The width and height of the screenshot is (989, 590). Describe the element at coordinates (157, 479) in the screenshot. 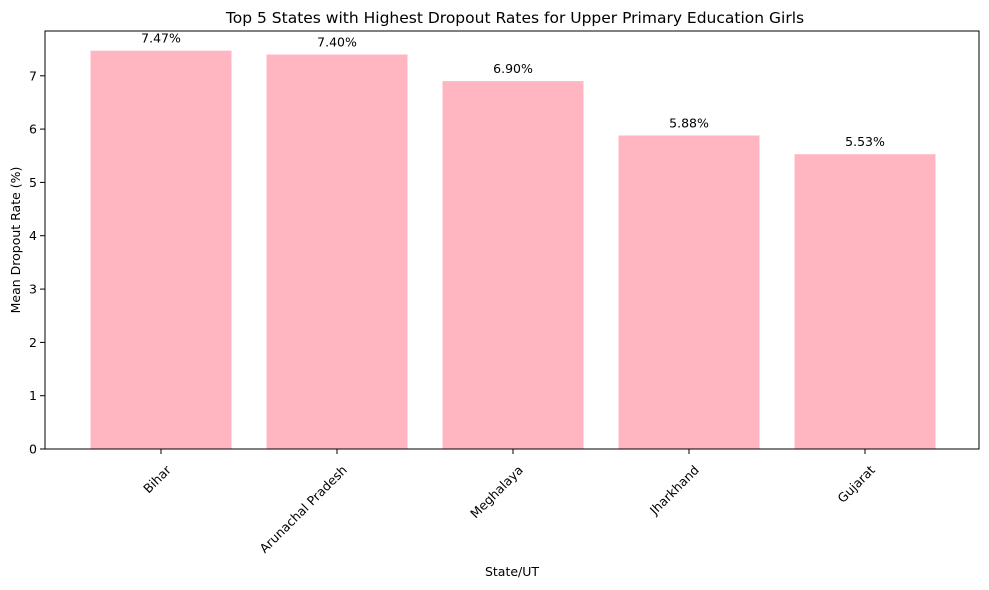

I see `x-tick-label-bihar: Bihar` at that location.